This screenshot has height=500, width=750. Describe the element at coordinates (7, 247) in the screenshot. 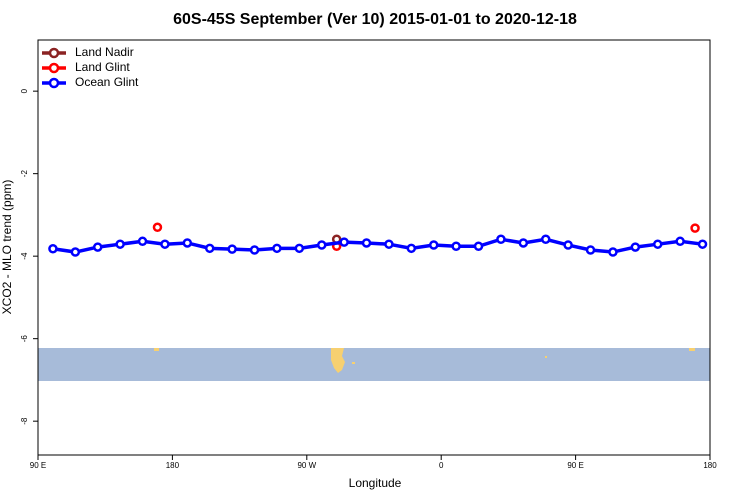

I see `y-axis-label: XCO2 - MLO trend (ppm)` at that location.